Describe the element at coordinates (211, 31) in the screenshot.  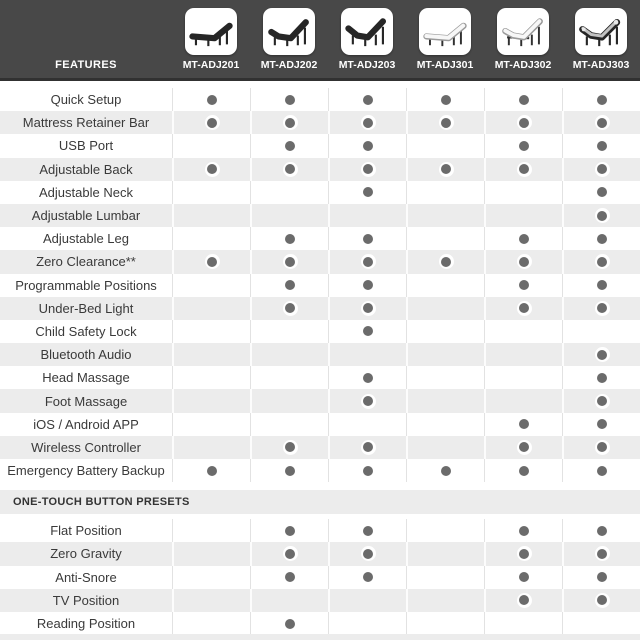
I see `product-thumbnail-mt-adj201` at that location.